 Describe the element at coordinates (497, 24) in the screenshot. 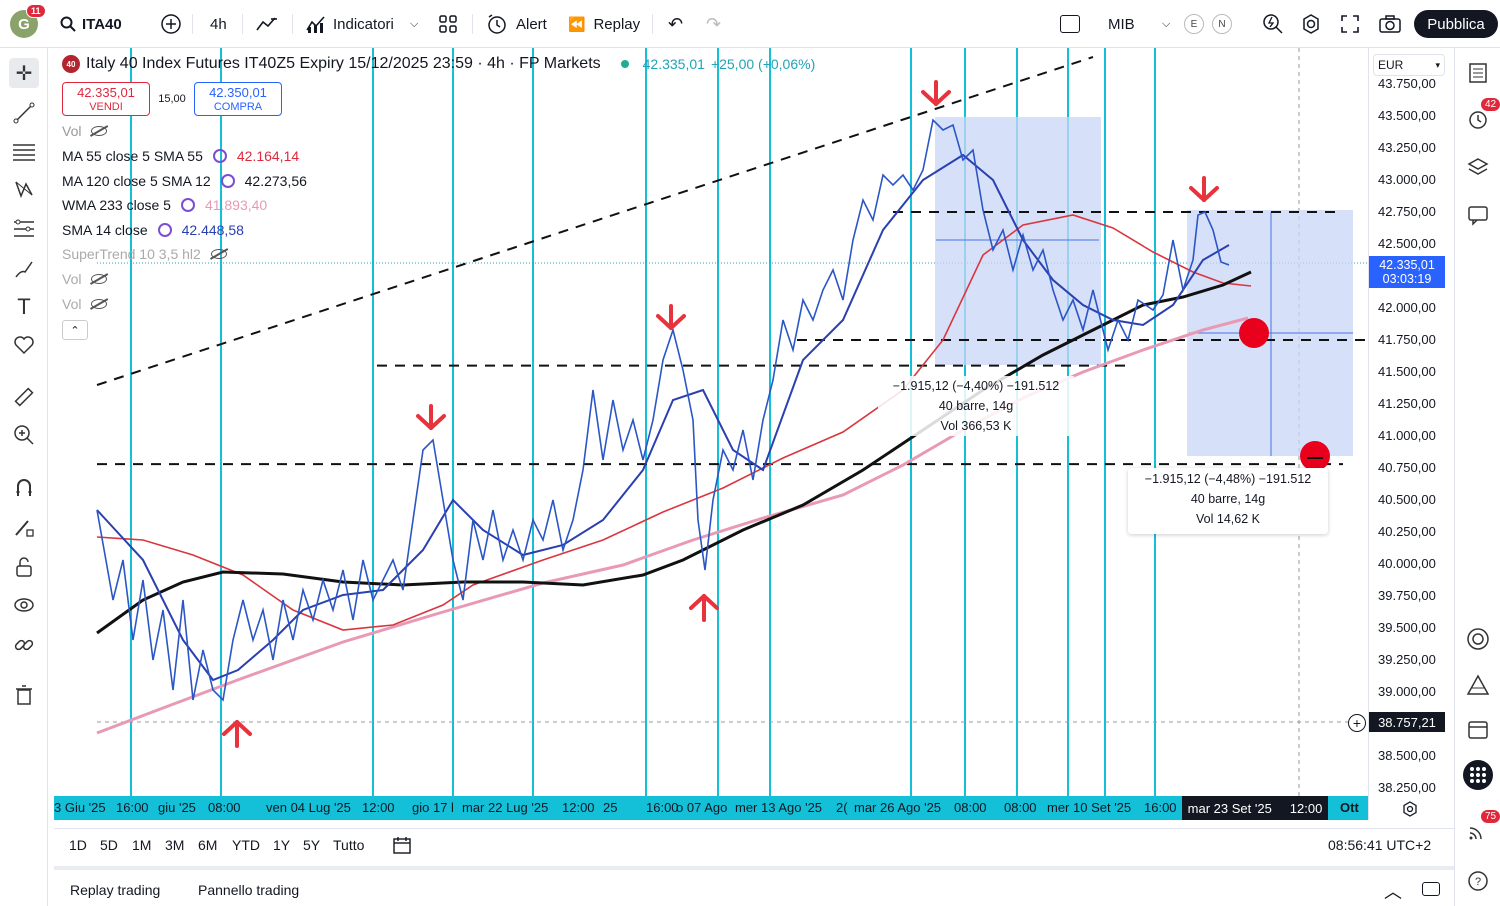

I see `alarm-clock-icon` at that location.